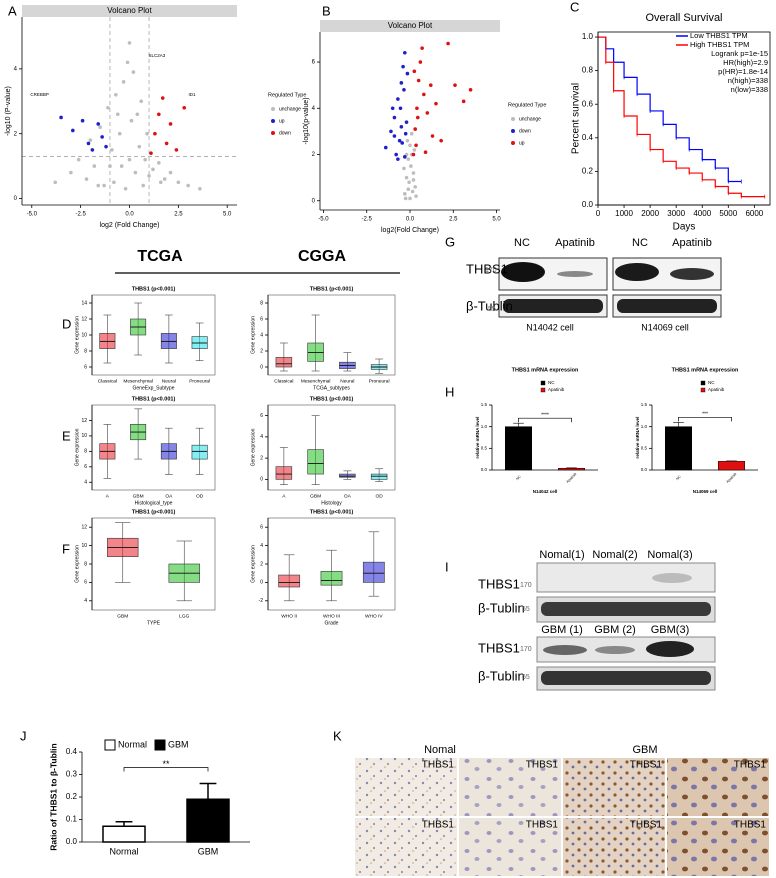  I want to click on y-axis-label: -log10 (P-value), so click(8, 111).